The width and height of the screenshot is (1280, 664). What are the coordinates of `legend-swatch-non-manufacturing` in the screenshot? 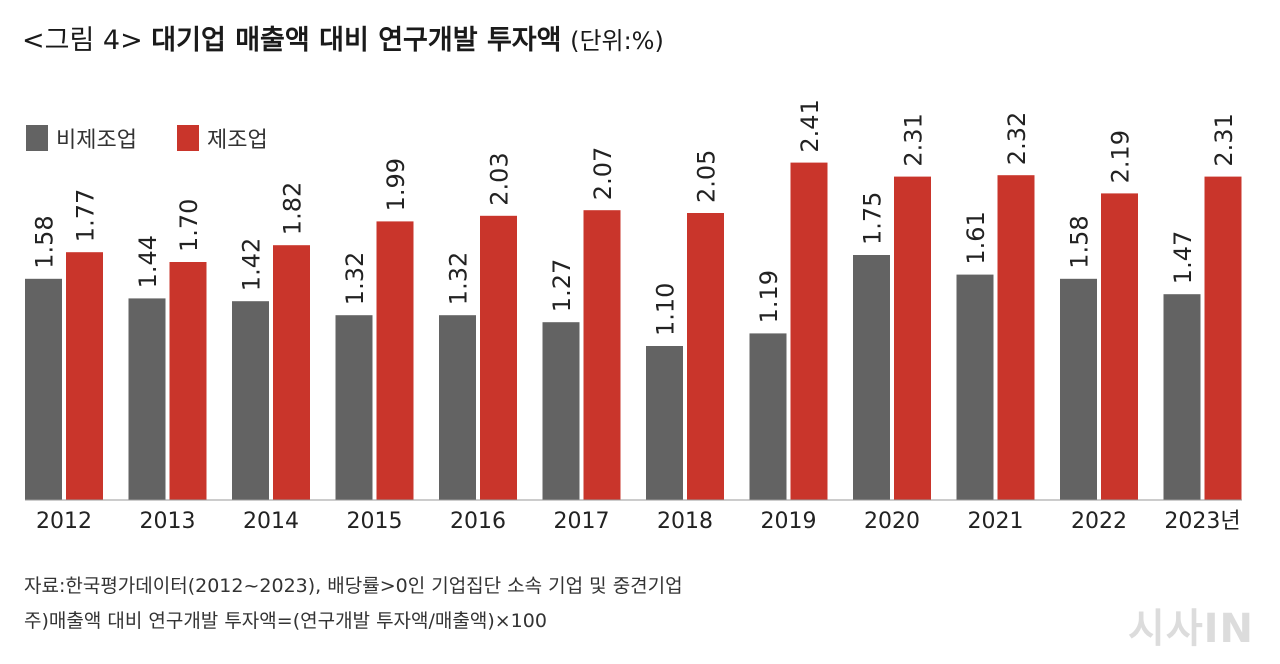 It's located at (37, 138).